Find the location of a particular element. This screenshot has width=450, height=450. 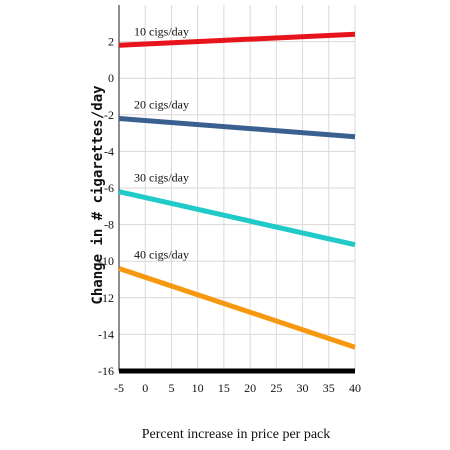

x-tick-label: 10 is located at coordinates (198, 388).